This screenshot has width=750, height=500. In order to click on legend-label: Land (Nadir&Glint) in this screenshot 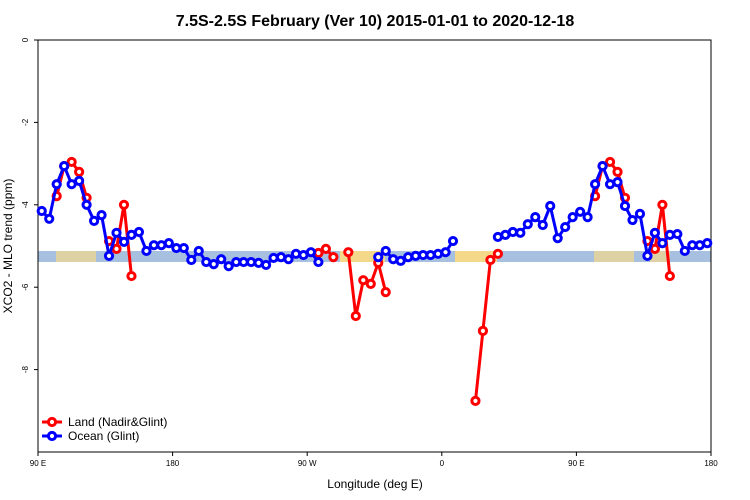, I will do `click(117, 422)`.